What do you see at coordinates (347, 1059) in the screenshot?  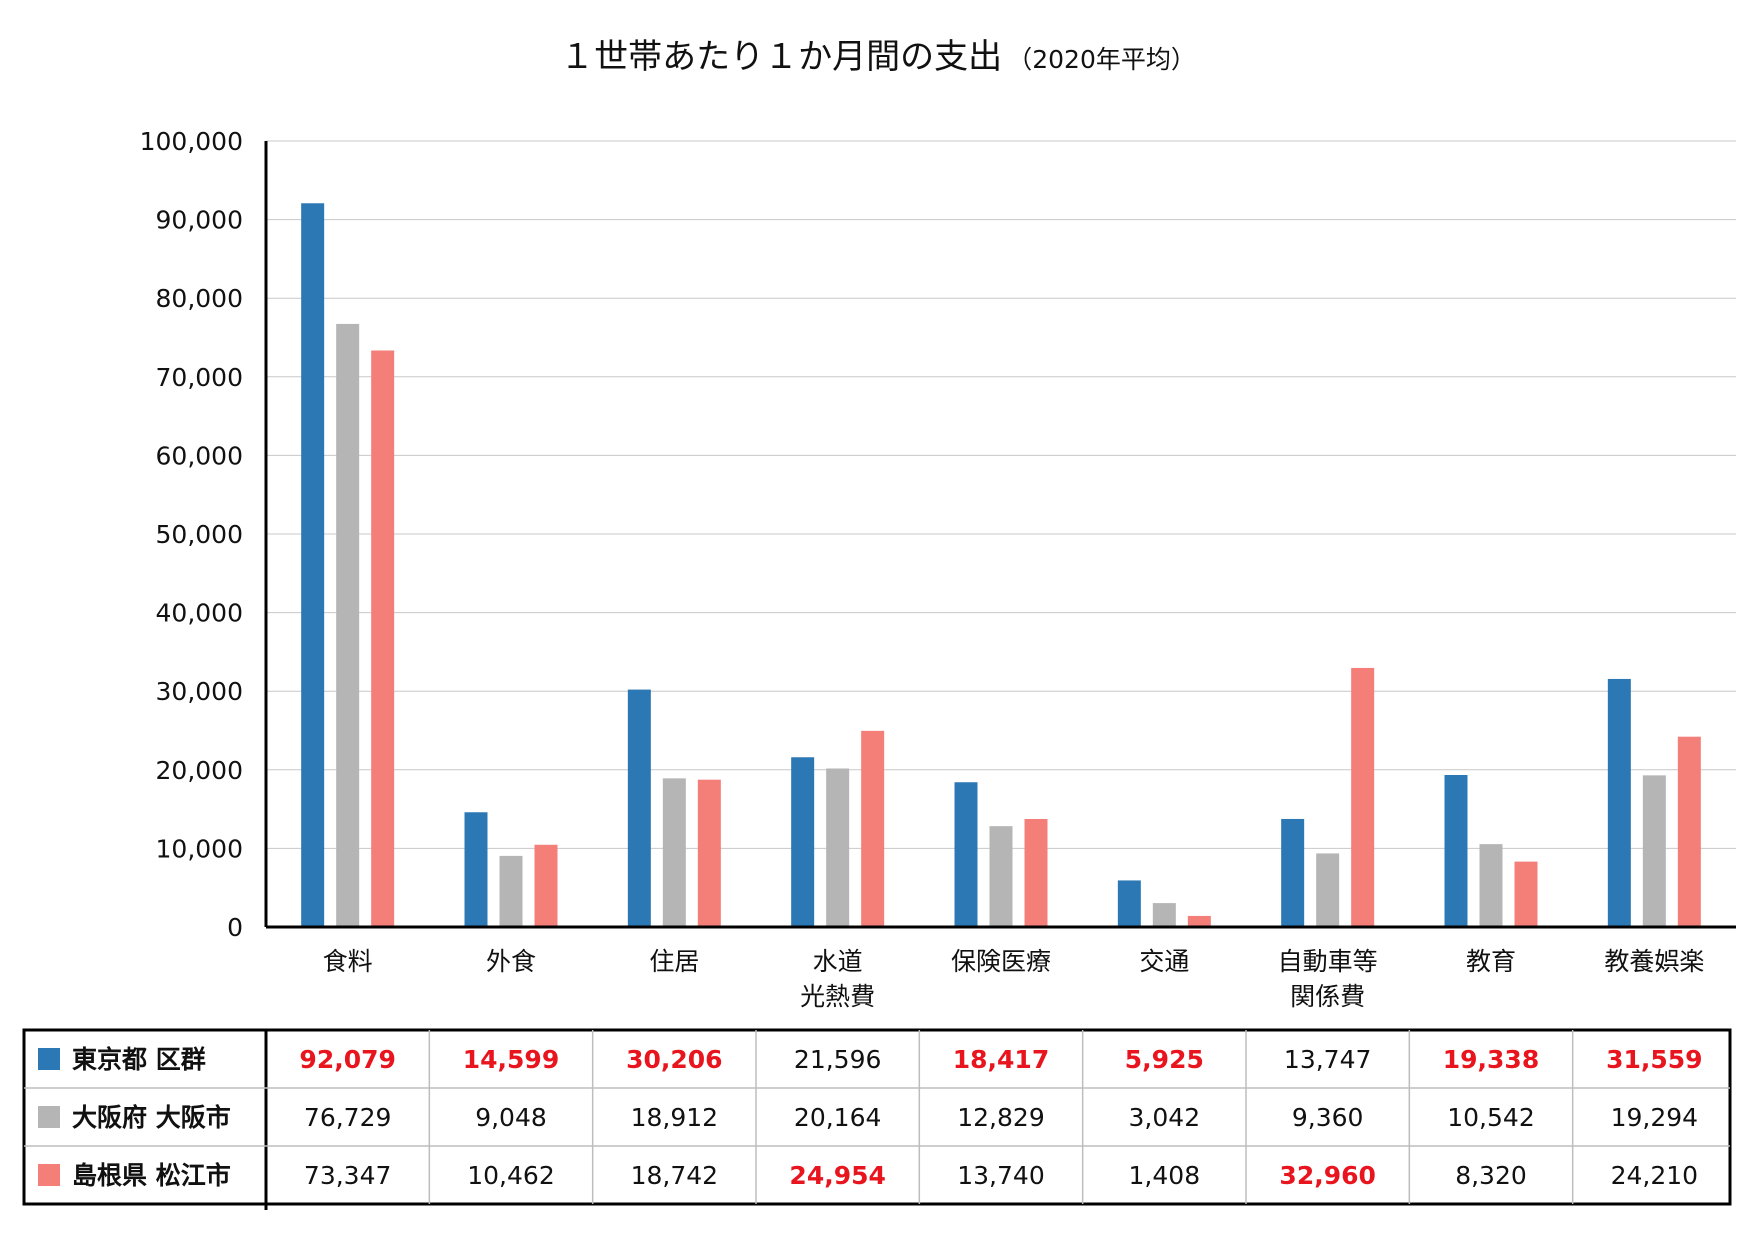 I see `table-cell-value: 92,079` at bounding box center [347, 1059].